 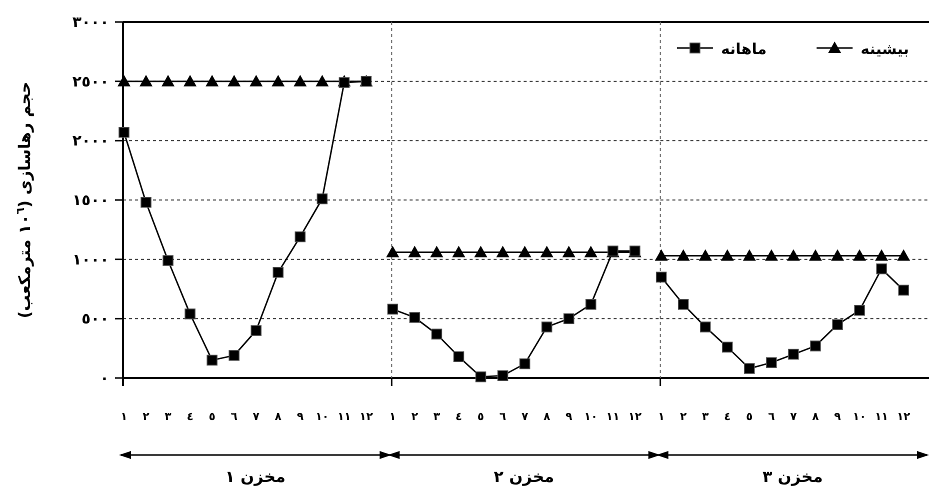 I want to click on x-axis-title: مخزن ٢, so click(x=524, y=476).